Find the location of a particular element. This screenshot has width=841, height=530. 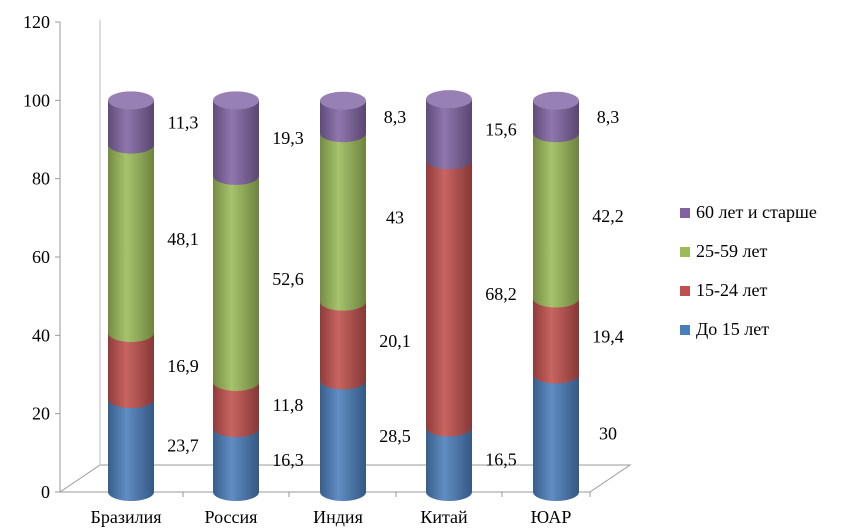

y-tick-label: 80 is located at coordinates (41, 179).